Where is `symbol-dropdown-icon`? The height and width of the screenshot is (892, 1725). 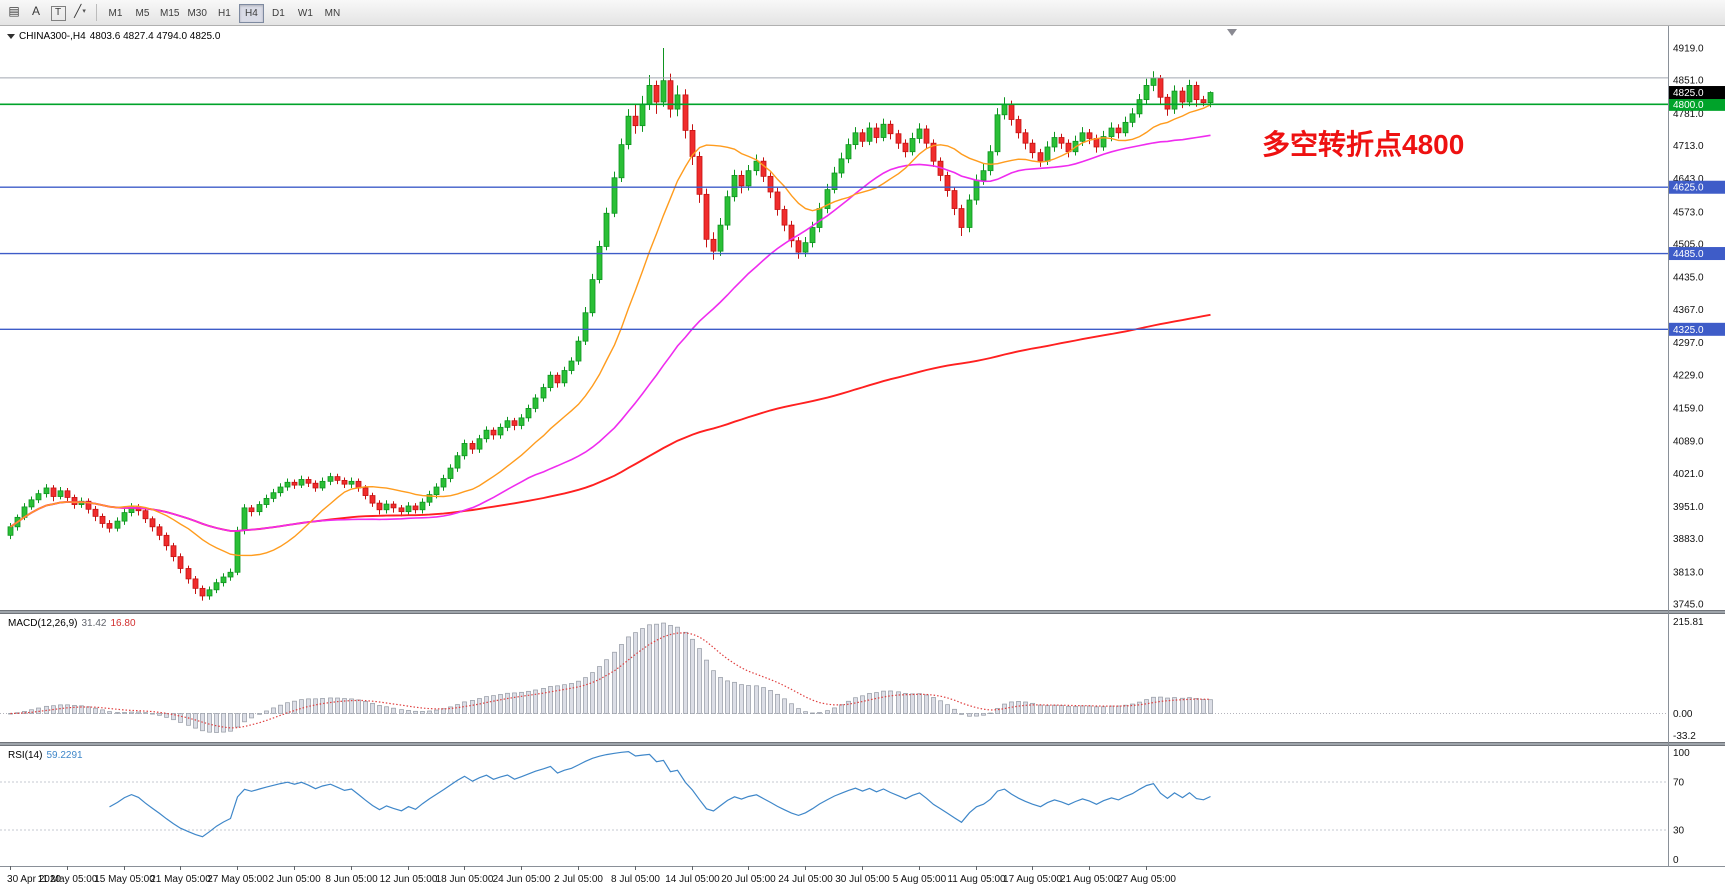
symbol-dropdown-icon is located at coordinates (11, 36).